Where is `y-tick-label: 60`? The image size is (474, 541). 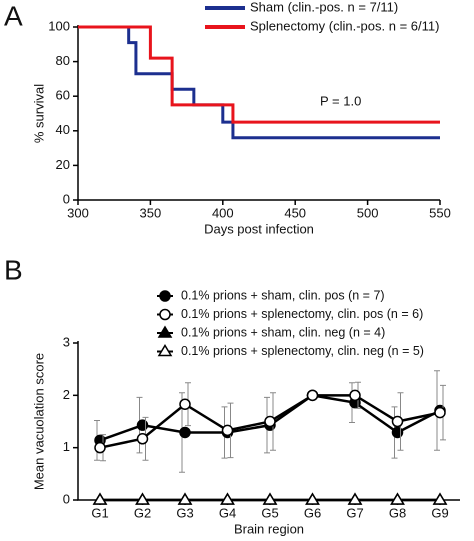 y-tick-label: 60 is located at coordinates (63, 95).